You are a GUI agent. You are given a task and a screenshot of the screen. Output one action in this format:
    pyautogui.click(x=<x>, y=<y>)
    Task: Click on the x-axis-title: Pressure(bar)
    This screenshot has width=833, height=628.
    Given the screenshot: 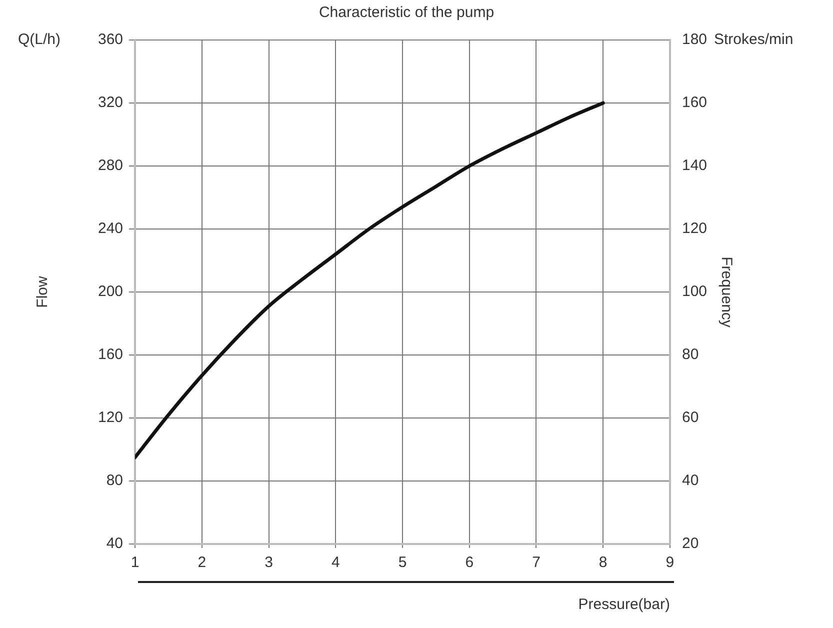 What is the action you would take?
    pyautogui.click(x=624, y=605)
    